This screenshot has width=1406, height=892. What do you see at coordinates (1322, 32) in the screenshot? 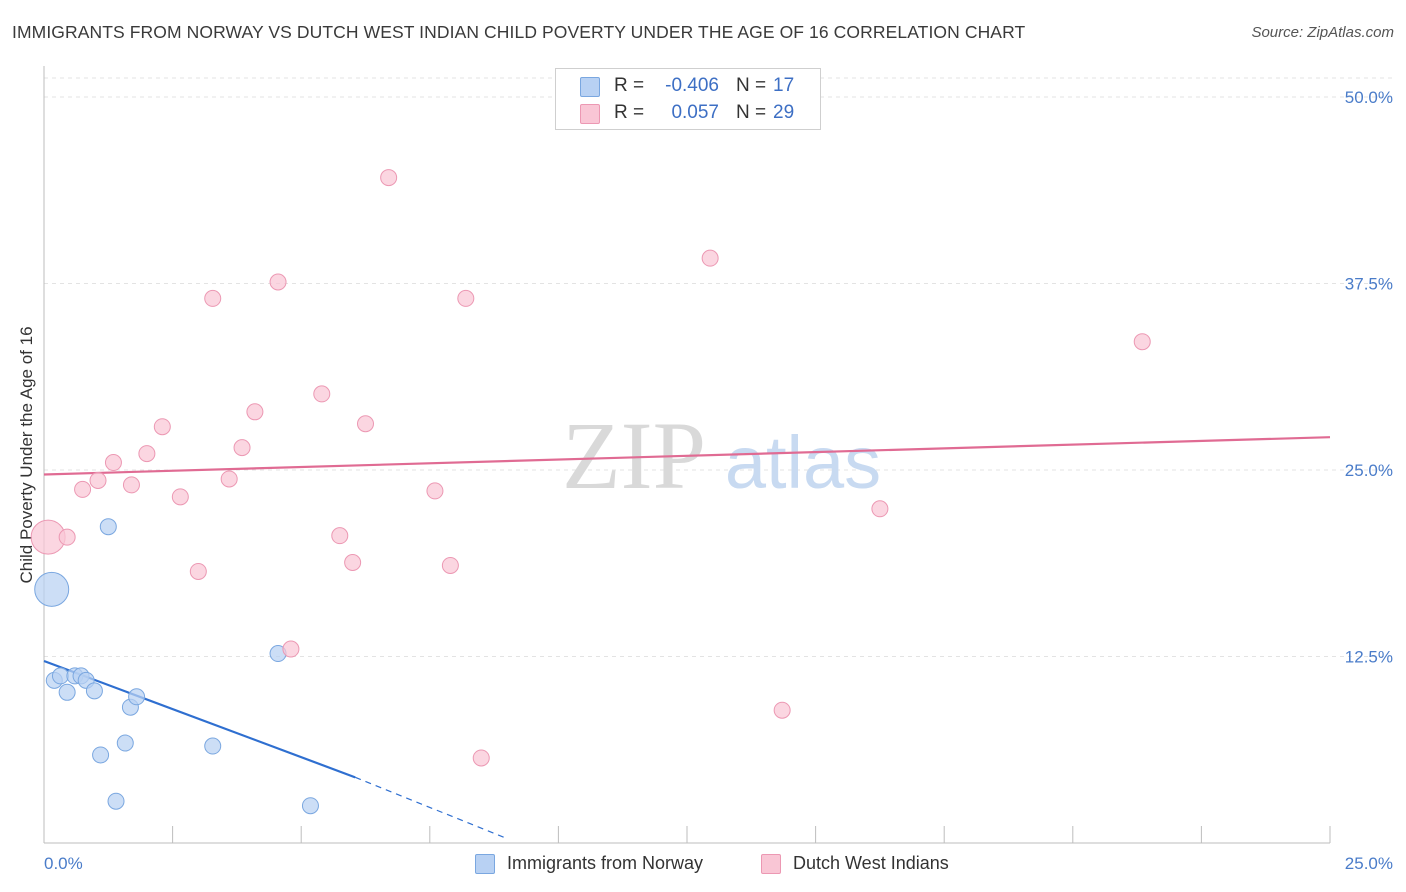
I see `source-label: Source: ZipAtlas.com` at bounding box center [1322, 32].